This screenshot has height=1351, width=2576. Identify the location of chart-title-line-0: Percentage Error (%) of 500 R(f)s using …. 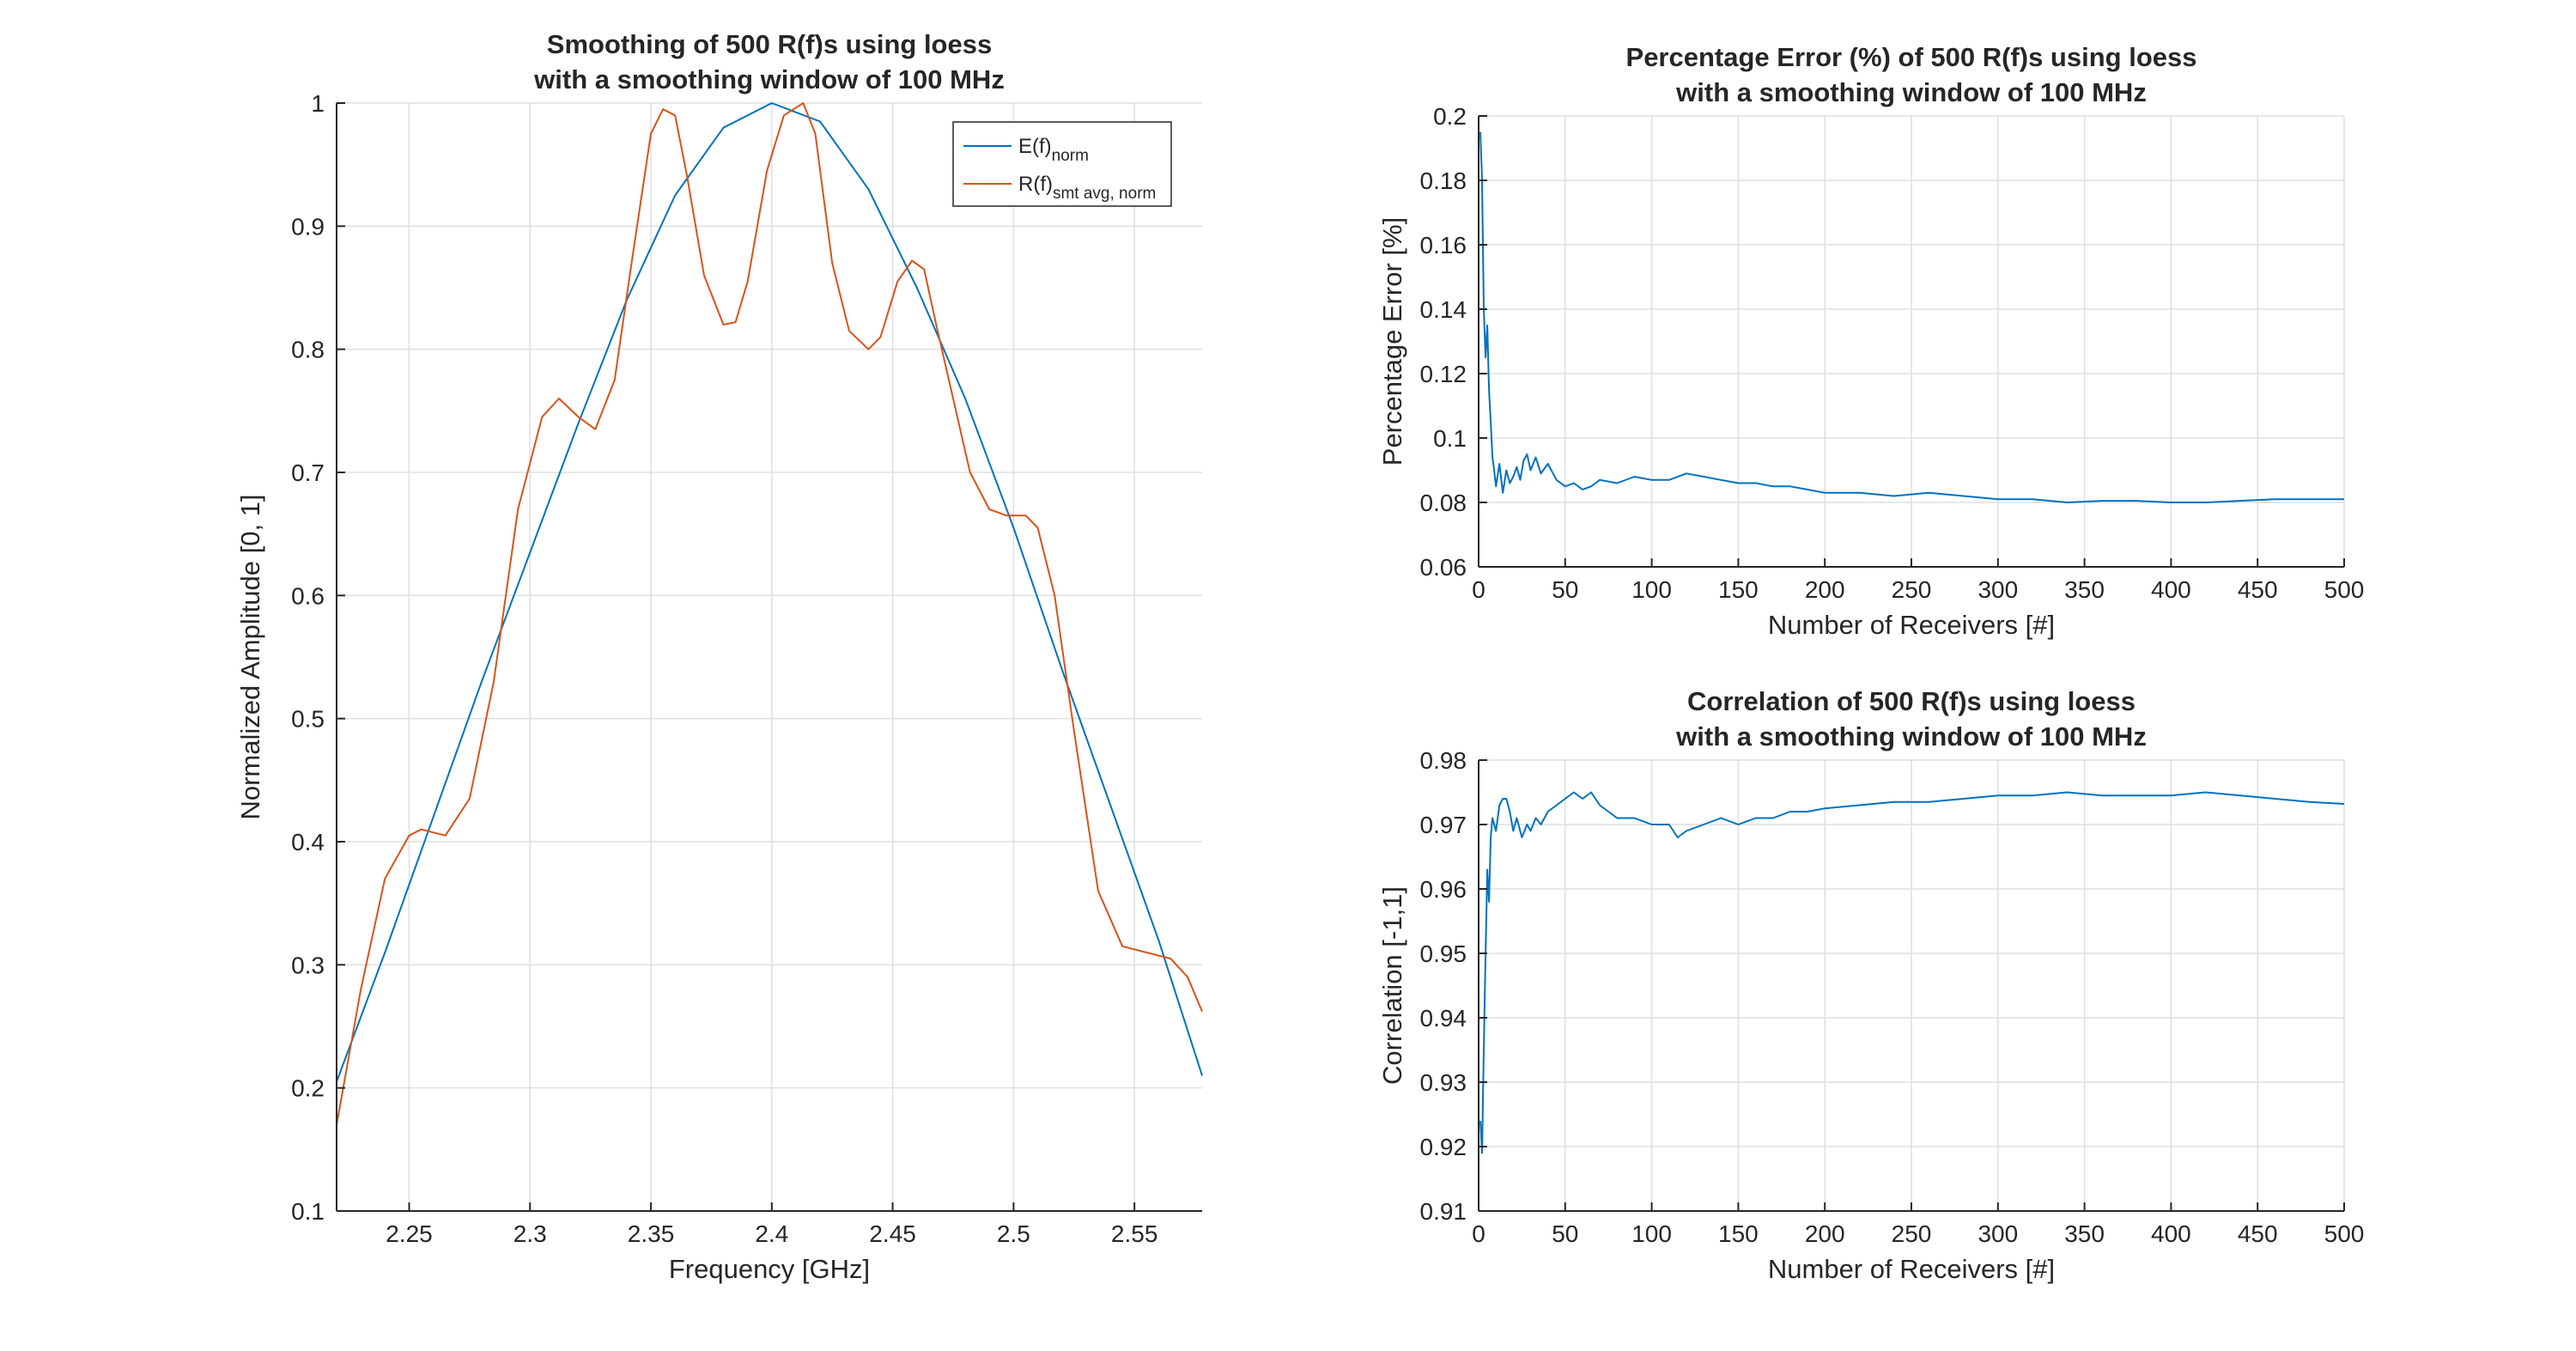
(1911, 57).